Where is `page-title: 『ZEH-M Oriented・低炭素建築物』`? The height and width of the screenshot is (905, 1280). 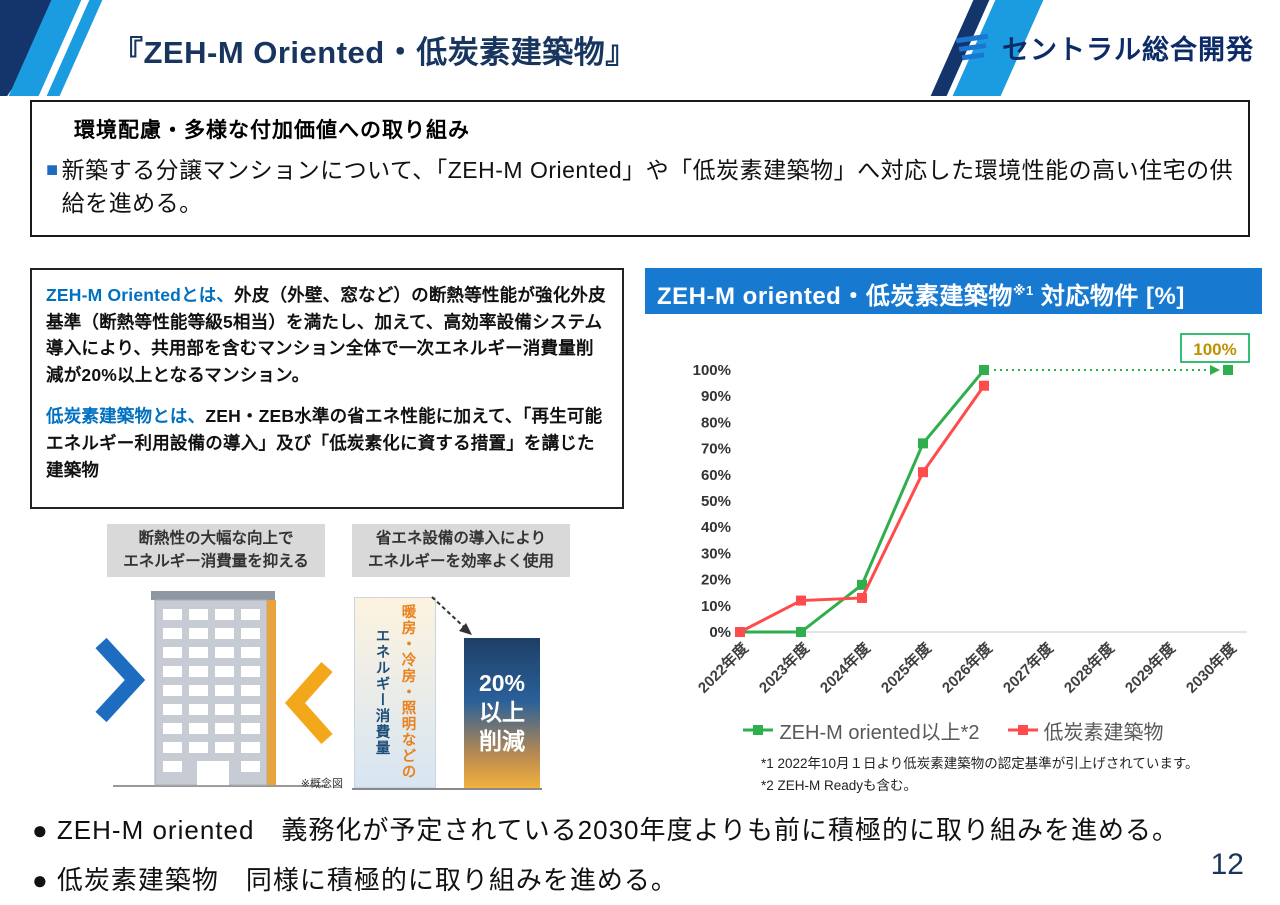
page-title: 『ZEH-M Oriented・低炭素建築物』 is located at coordinates (374, 52).